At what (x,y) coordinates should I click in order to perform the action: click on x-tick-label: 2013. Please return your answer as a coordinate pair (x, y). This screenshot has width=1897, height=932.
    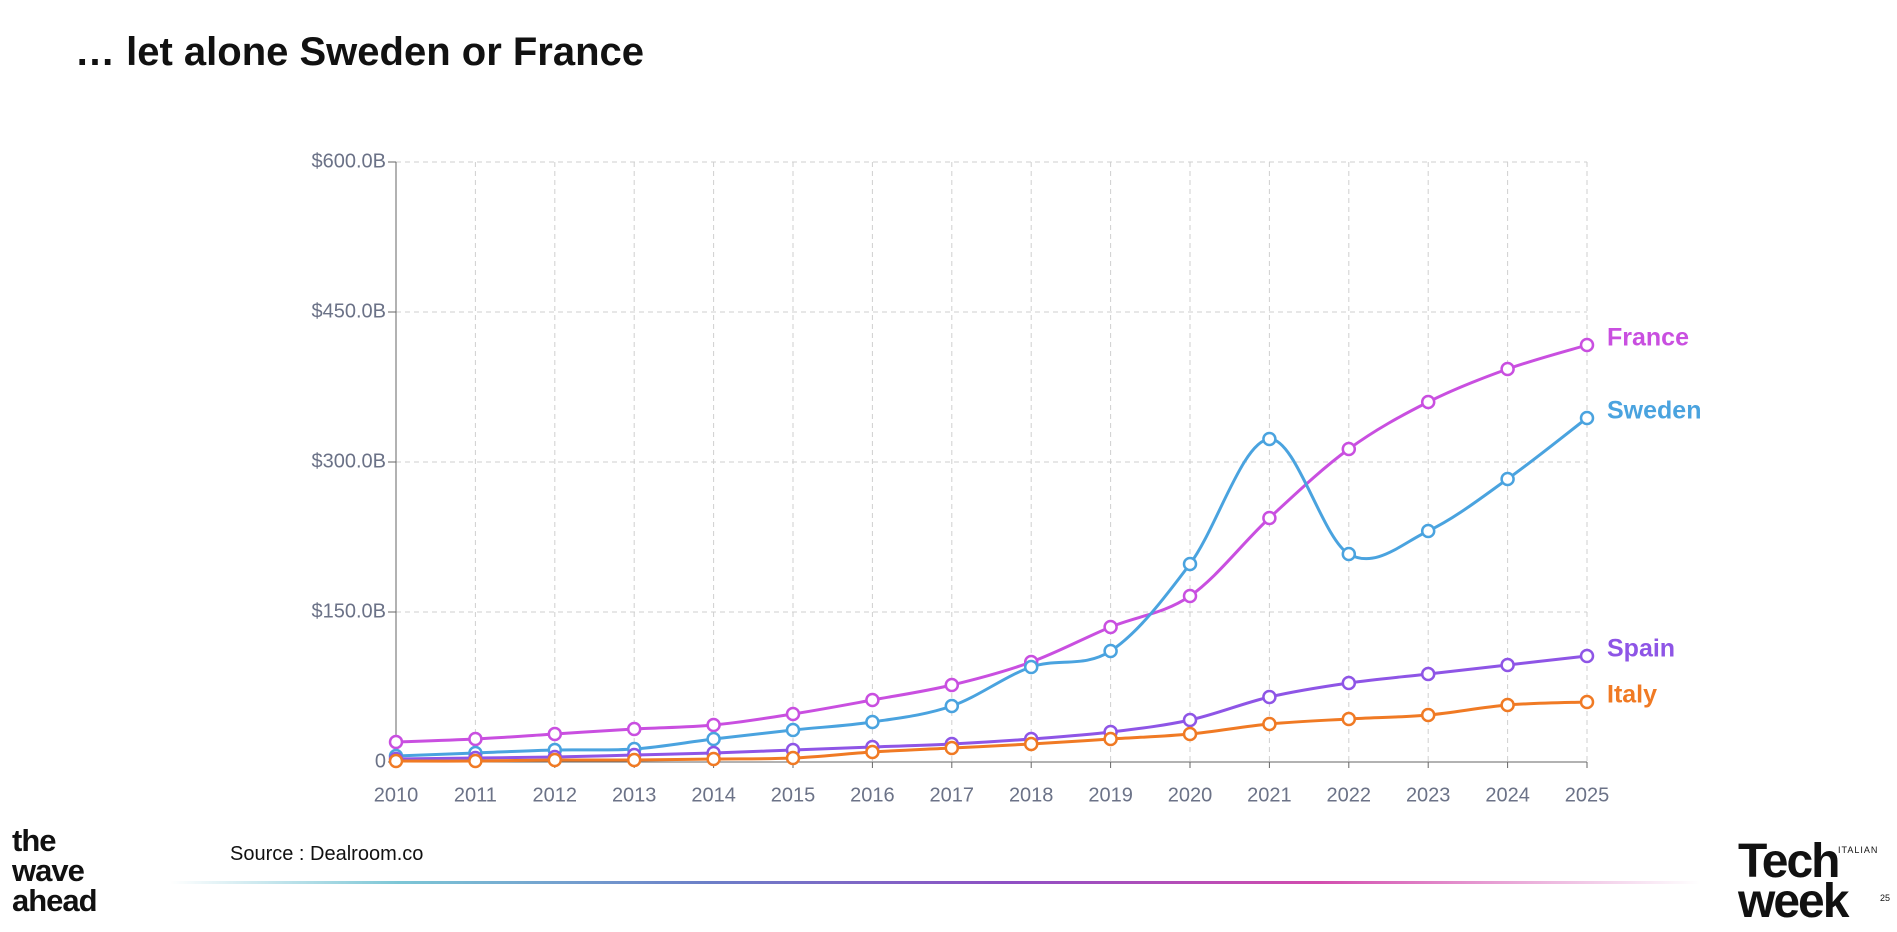
    Looking at the image, I should click on (634, 795).